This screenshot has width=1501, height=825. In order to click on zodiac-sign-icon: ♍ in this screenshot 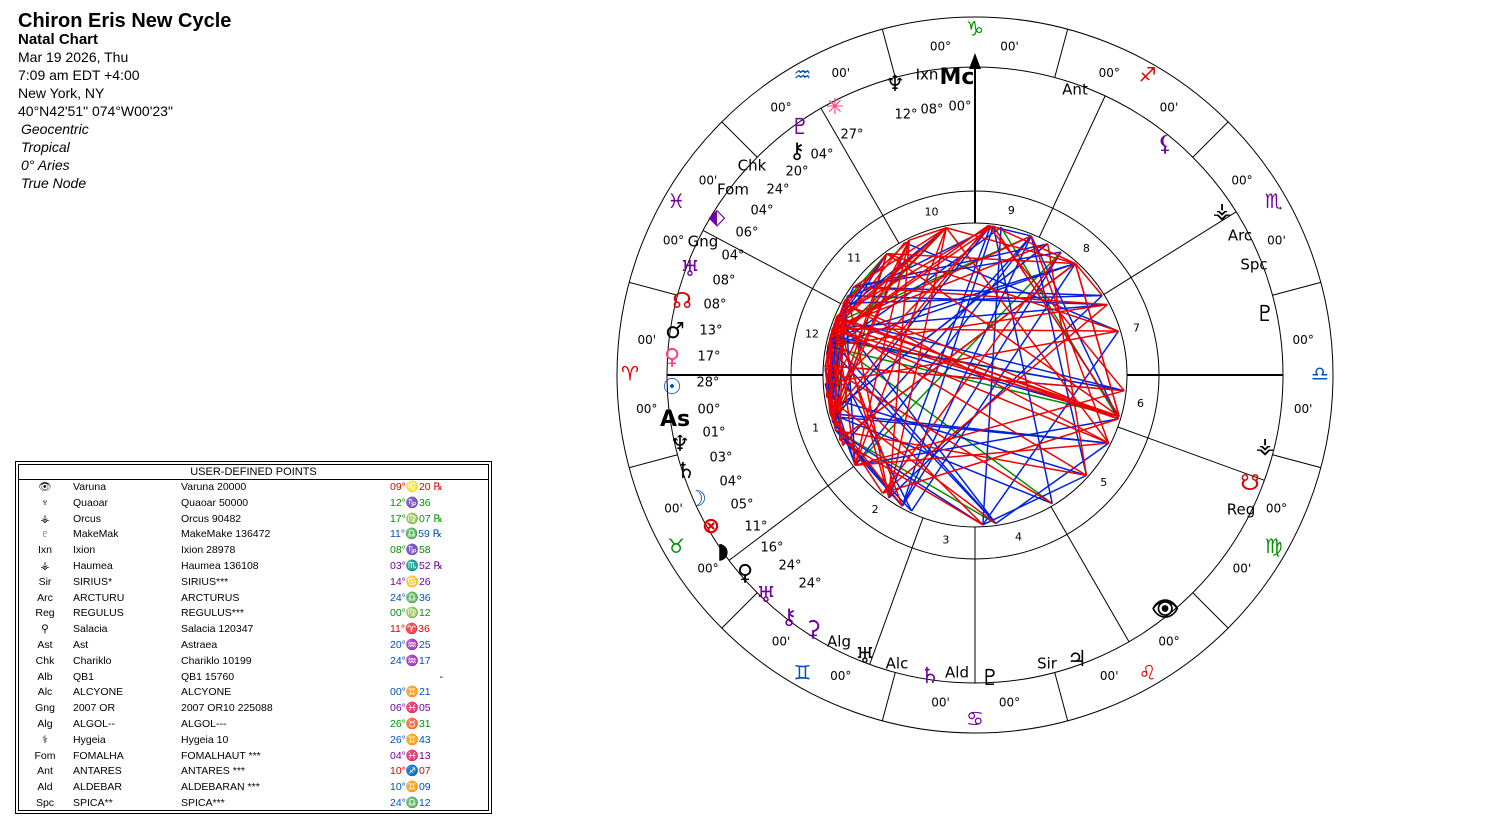, I will do `click(1274, 546)`.